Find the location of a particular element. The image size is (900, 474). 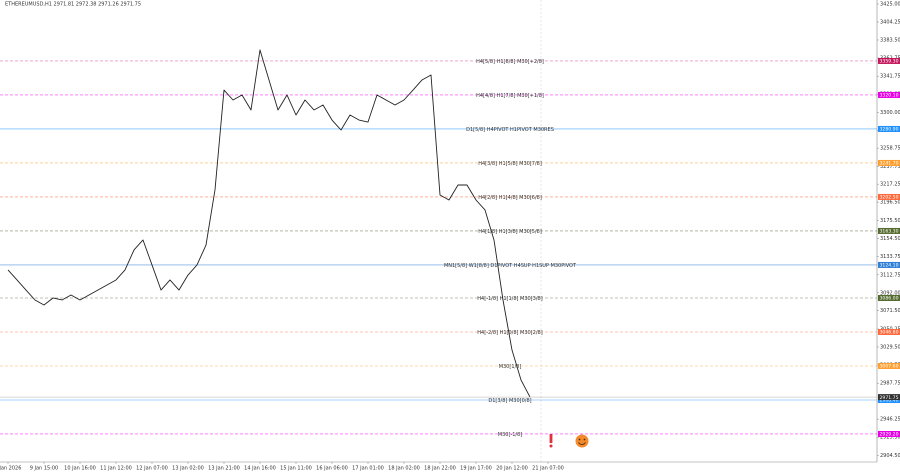

level-price-label: 3007.60 is located at coordinates (889, 367).